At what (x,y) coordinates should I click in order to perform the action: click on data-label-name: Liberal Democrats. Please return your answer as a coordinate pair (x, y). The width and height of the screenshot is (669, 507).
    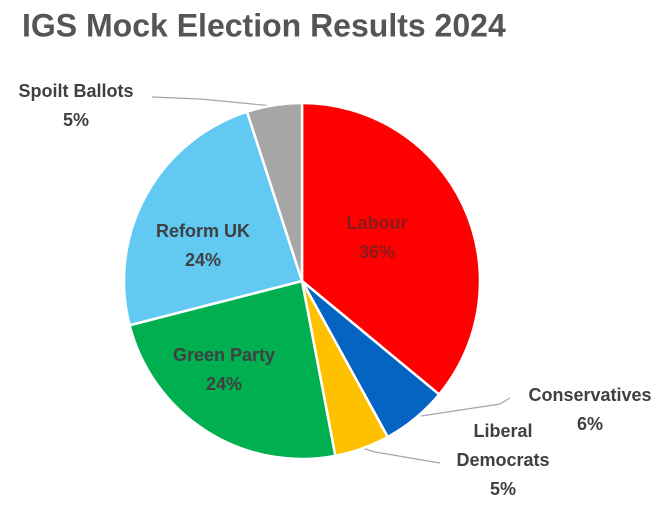
    Looking at the image, I should click on (502, 445).